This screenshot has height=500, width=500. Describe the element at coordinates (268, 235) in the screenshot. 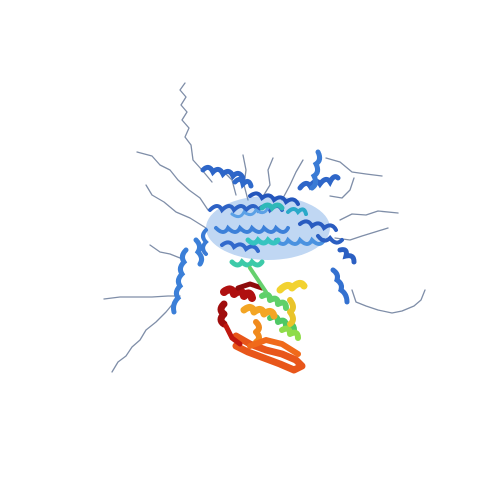

I see `helix-cyan` at that location.